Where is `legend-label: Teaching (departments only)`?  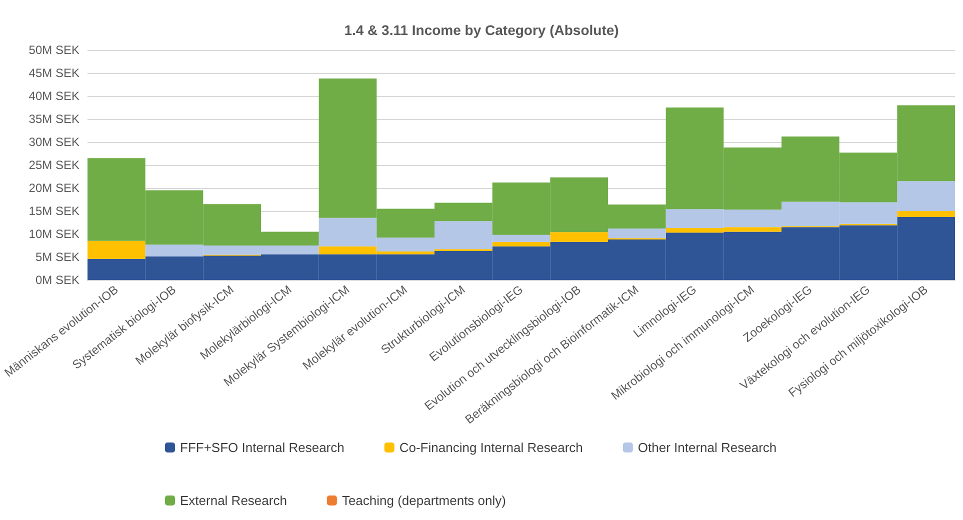 legend-label: Teaching (departments only) is located at coordinates (424, 500).